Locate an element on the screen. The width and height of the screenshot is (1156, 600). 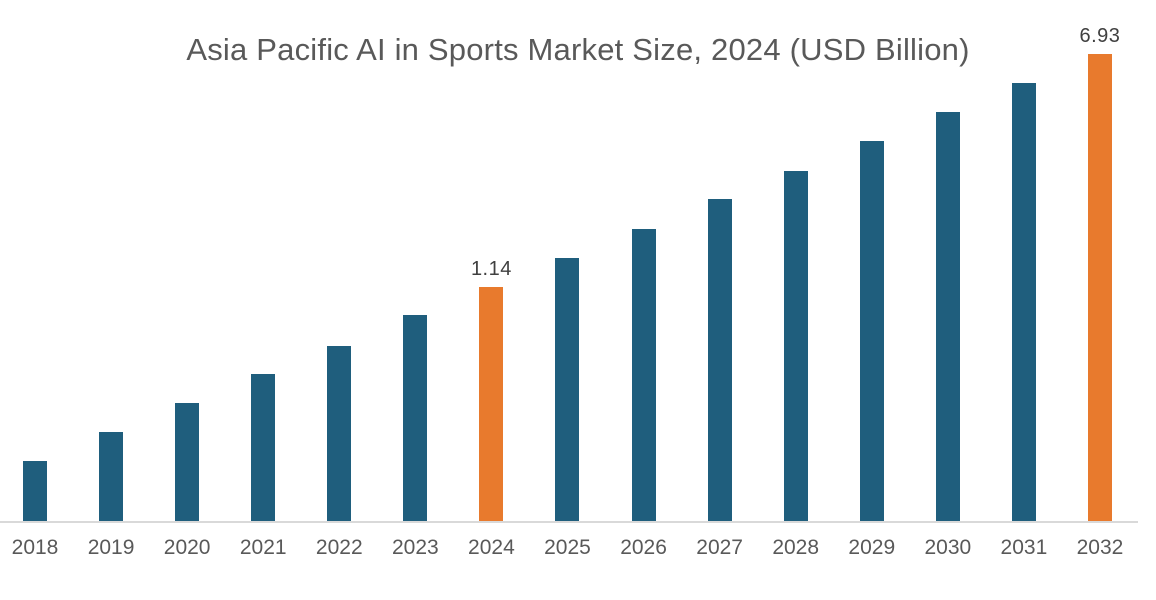
x-tick-2023: 2023 is located at coordinates (415, 547).